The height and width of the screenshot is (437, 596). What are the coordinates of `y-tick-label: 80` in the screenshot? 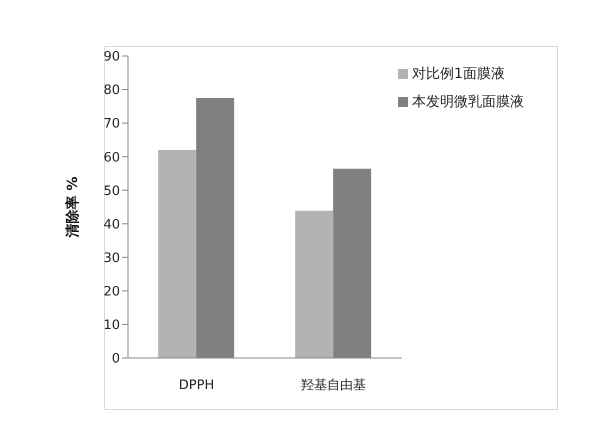 It's located at (111, 90).